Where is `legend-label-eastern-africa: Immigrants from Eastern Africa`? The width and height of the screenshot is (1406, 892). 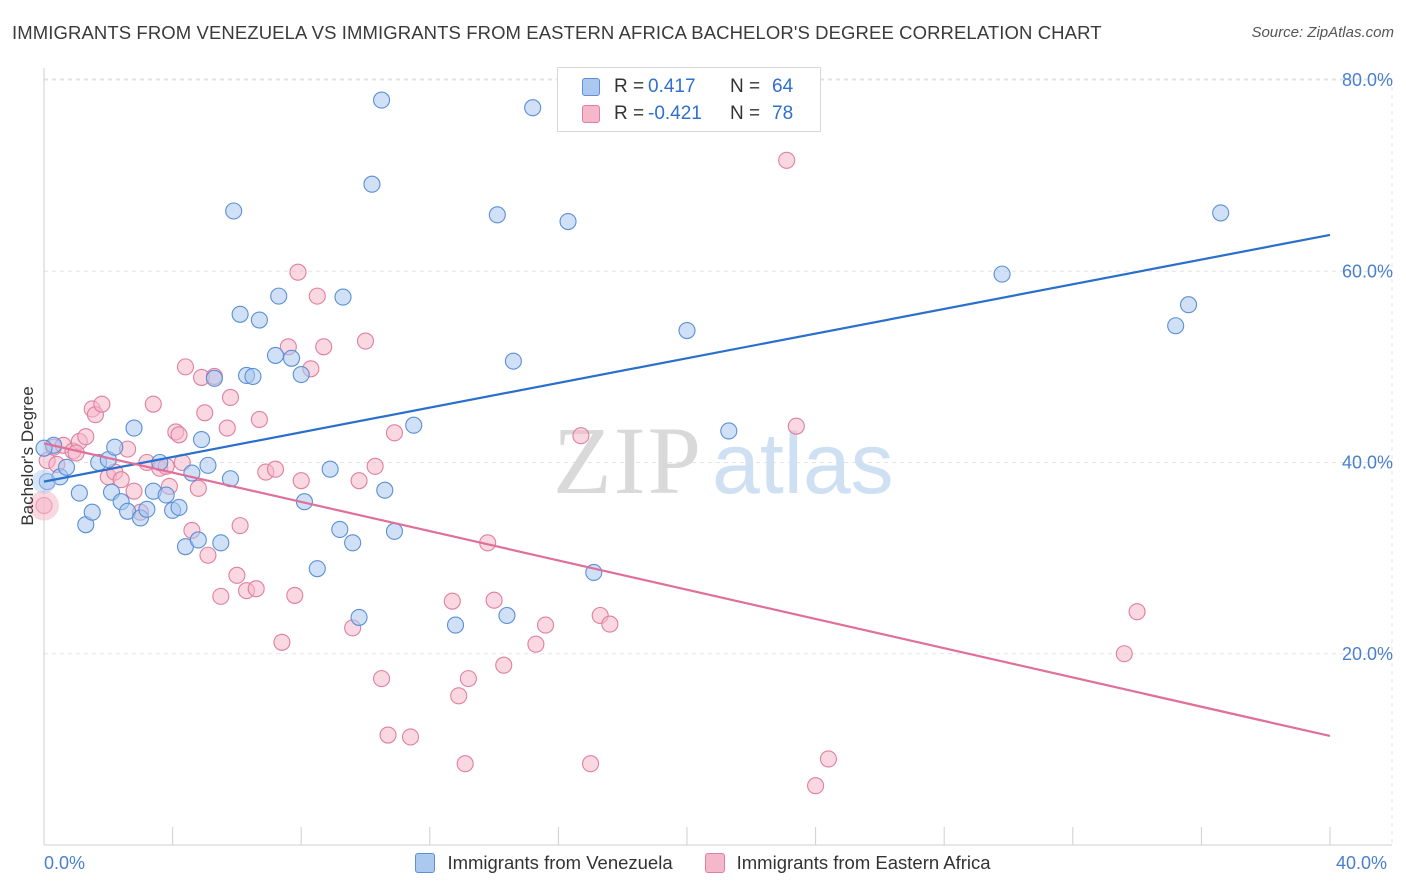
legend-label-eastern-africa: Immigrants from Eastern Africa is located at coordinates (863, 862).